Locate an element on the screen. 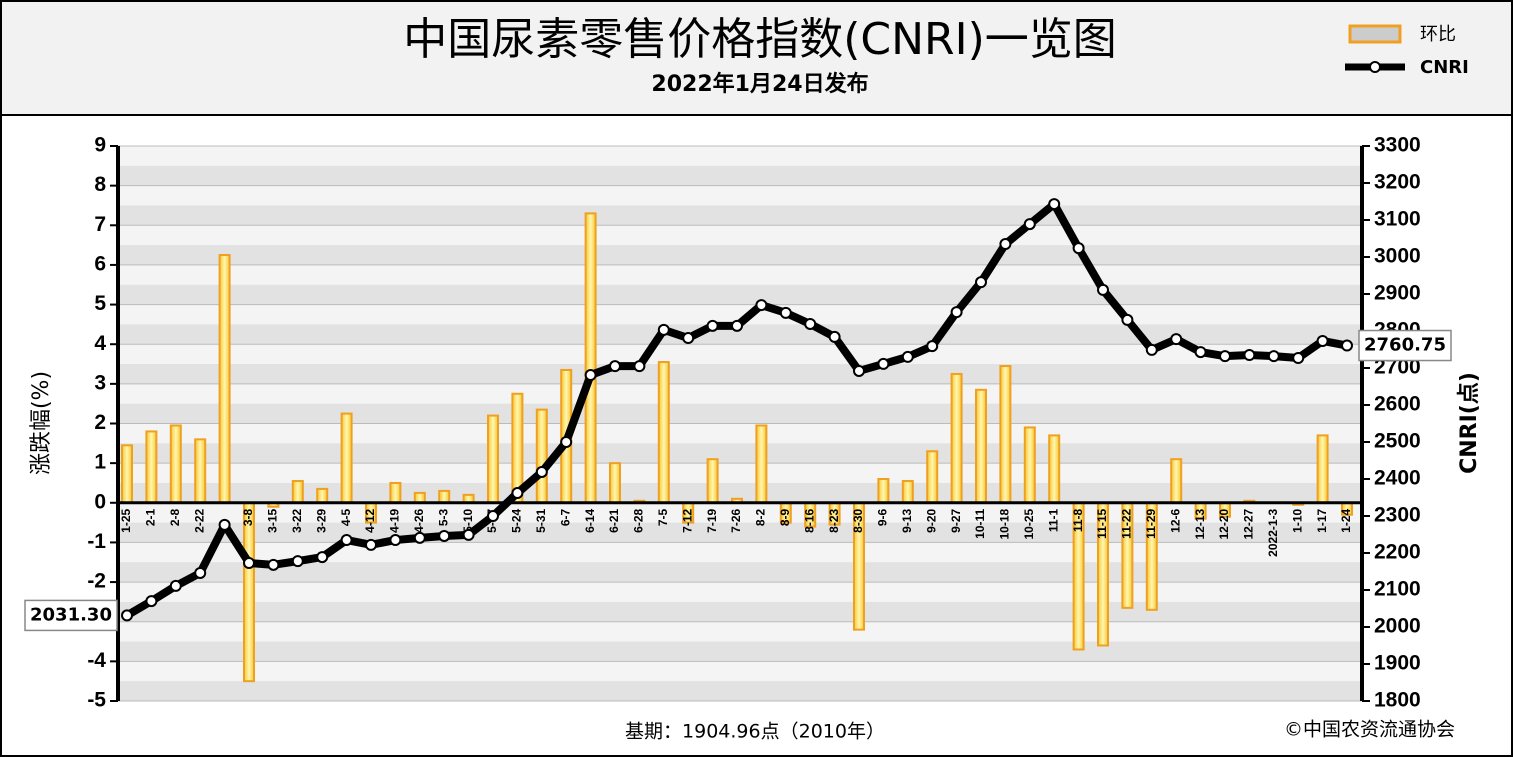  y-tick-label: 6 is located at coordinates (100, 263).